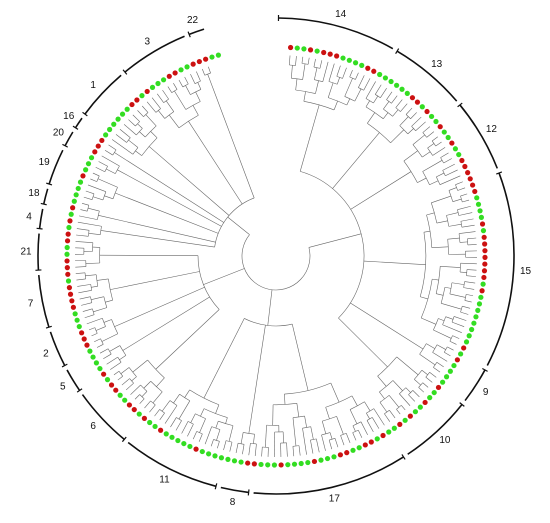  Describe the element at coordinates (437, 64) in the screenshot. I see `clade-label: 13` at that location.